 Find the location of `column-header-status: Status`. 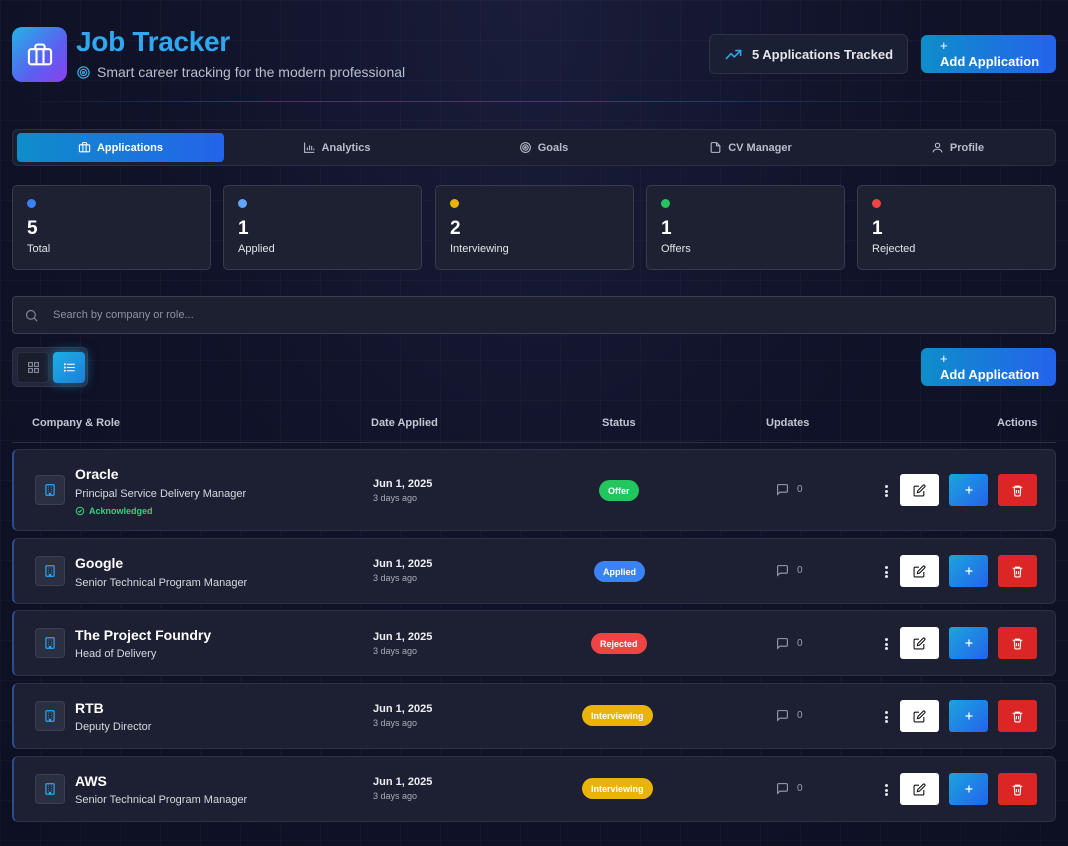

column-header-status: Status is located at coordinates (619, 423).